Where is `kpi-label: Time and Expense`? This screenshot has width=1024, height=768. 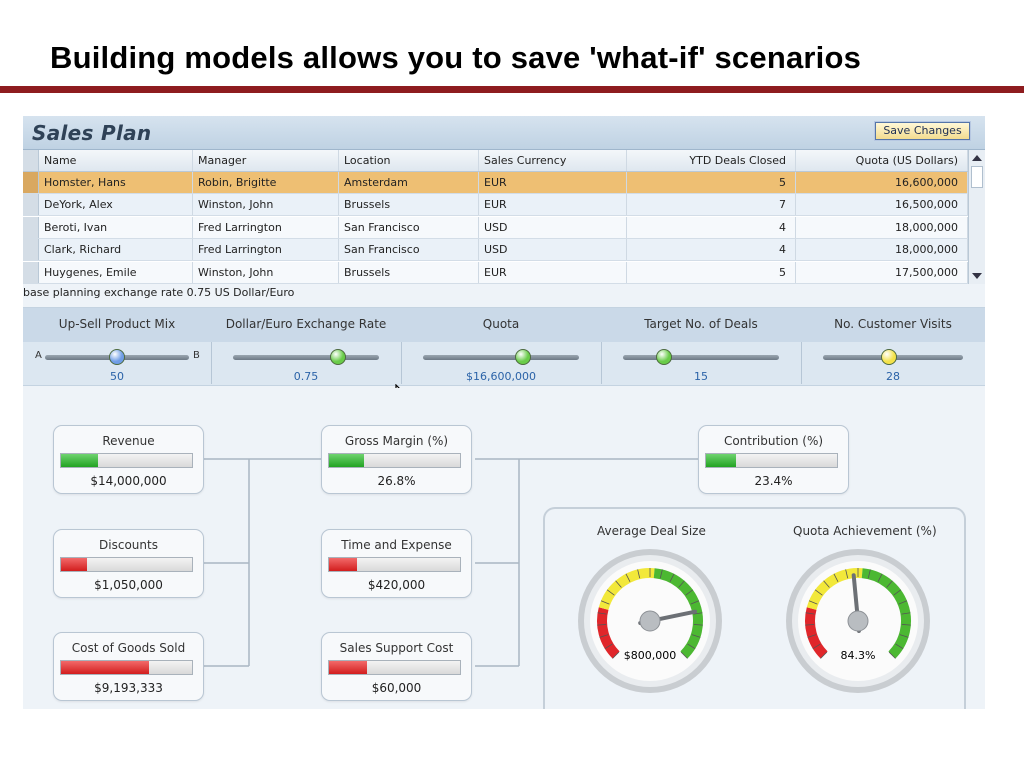 kpi-label: Time and Expense is located at coordinates (396, 545).